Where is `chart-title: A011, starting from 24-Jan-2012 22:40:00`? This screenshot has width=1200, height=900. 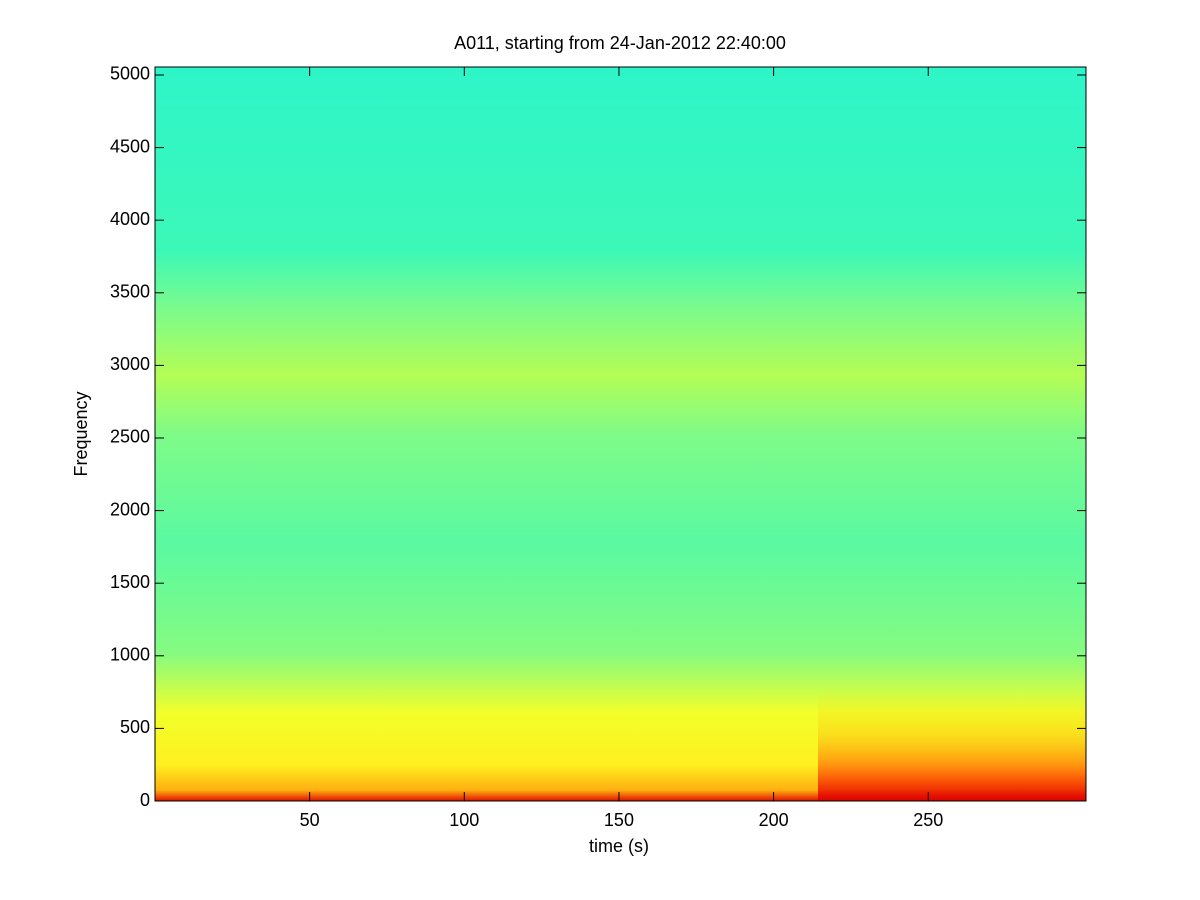 chart-title: A011, starting from 24-Jan-2012 22:40:00 is located at coordinates (620, 43).